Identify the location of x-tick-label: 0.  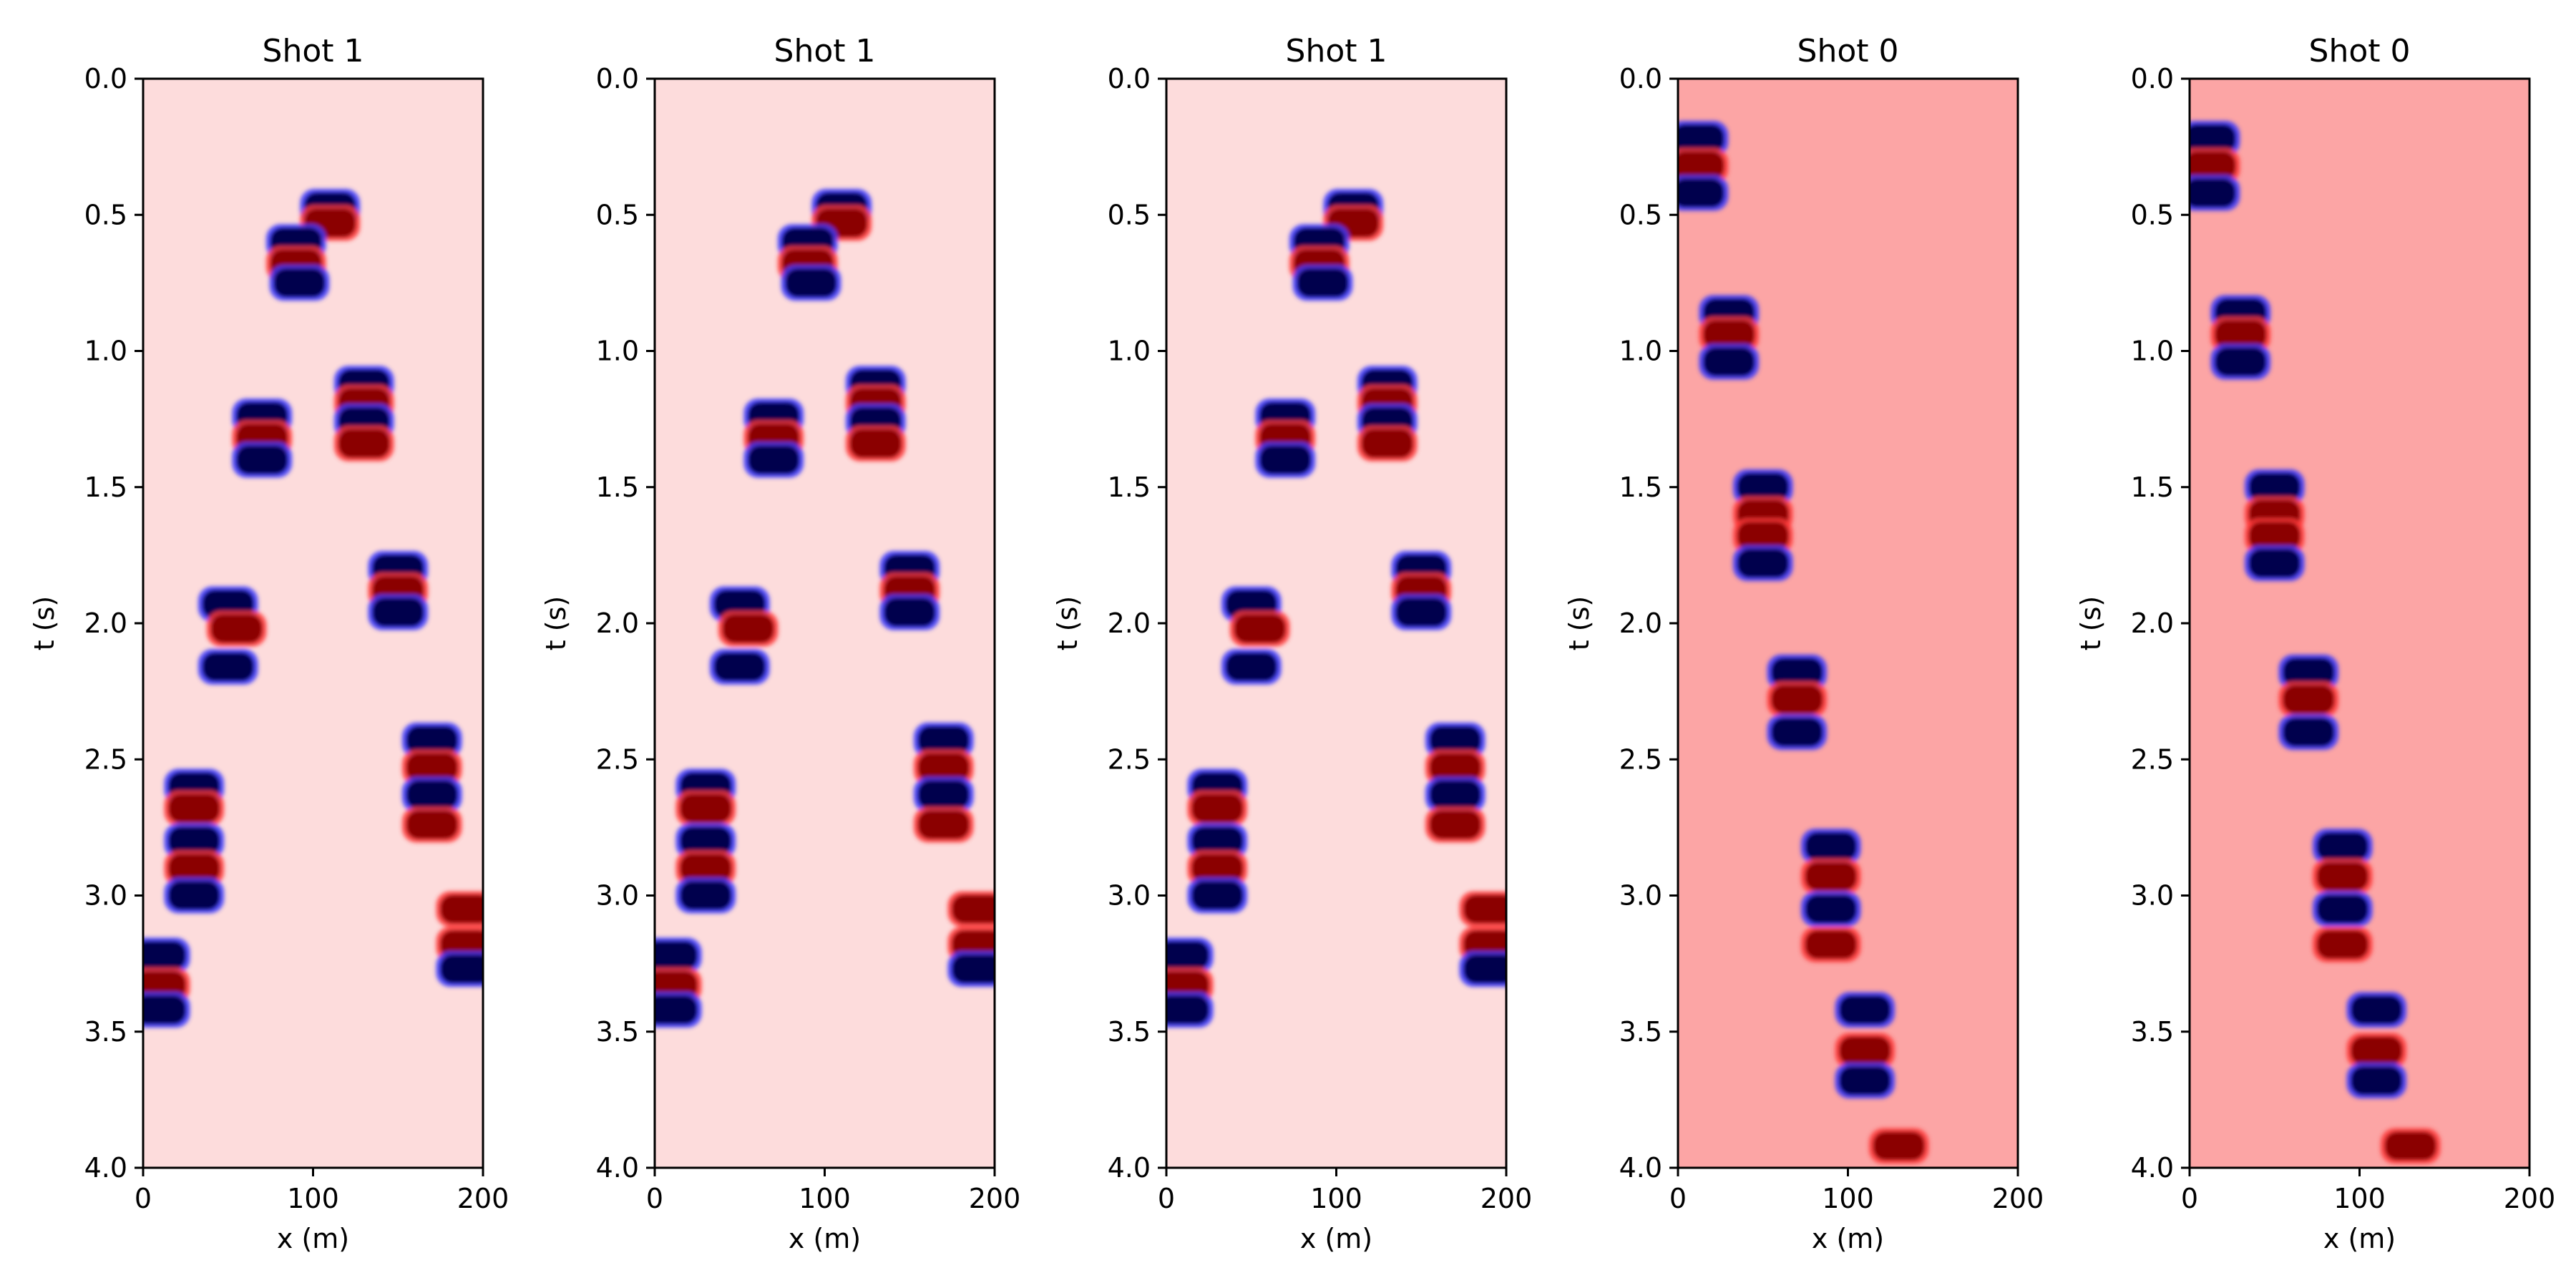
(1166, 1198).